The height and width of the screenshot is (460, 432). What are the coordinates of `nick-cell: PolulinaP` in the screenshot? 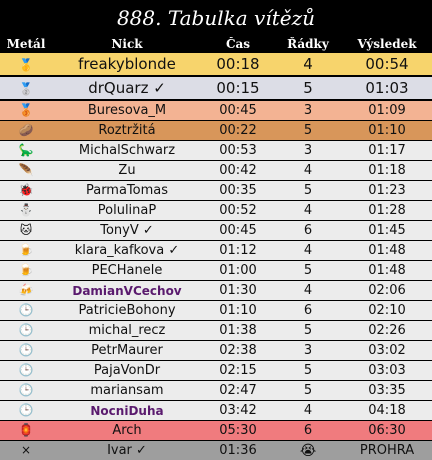 It's located at (127, 210).